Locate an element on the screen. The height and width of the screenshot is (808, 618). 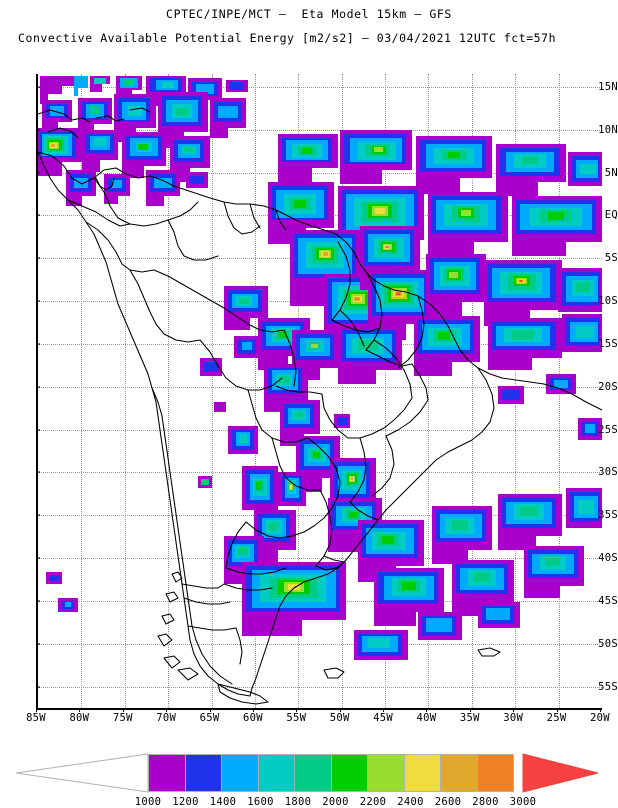
y-axis-tick-label: 15S is located at coordinates (608, 343).